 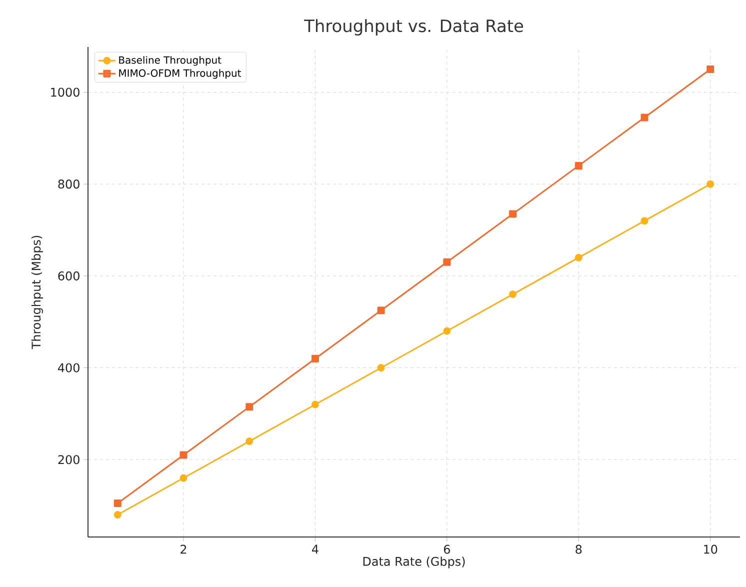 What do you see at coordinates (69, 275) in the screenshot?
I see `y-tick-label: 600` at bounding box center [69, 275].